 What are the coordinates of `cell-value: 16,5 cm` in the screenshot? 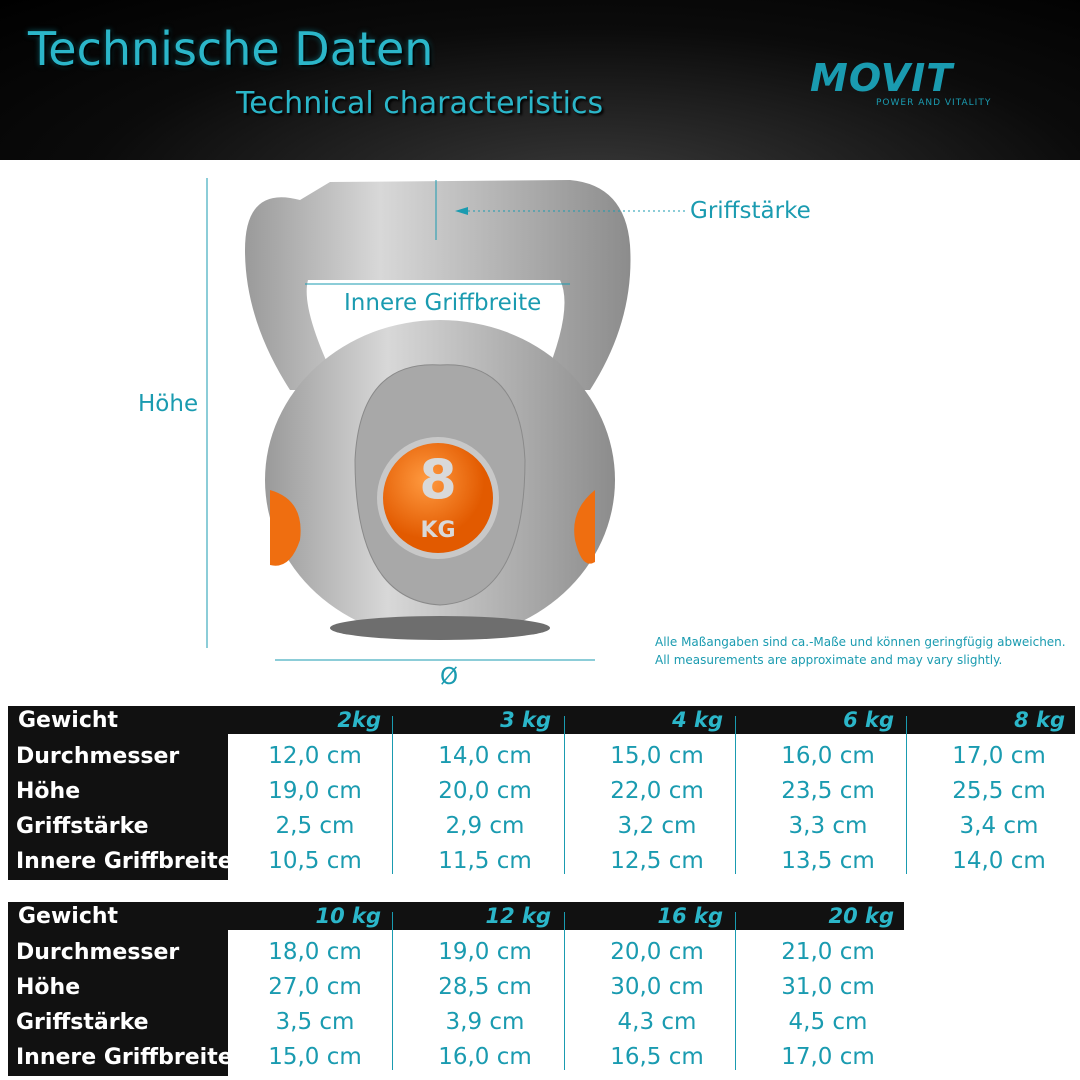 It's located at (657, 1057).